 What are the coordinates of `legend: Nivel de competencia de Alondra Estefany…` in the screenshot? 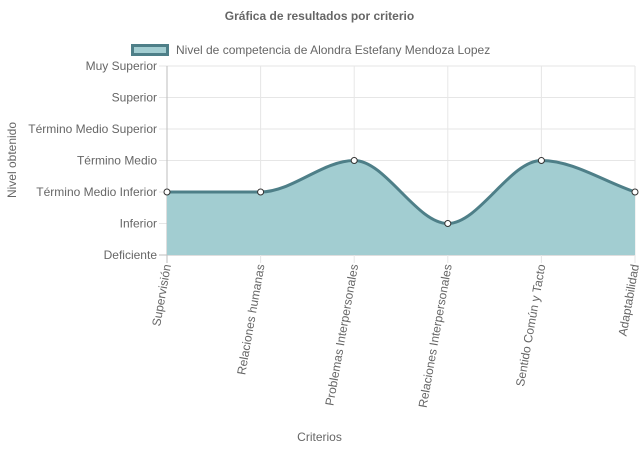 It's located at (310, 50).